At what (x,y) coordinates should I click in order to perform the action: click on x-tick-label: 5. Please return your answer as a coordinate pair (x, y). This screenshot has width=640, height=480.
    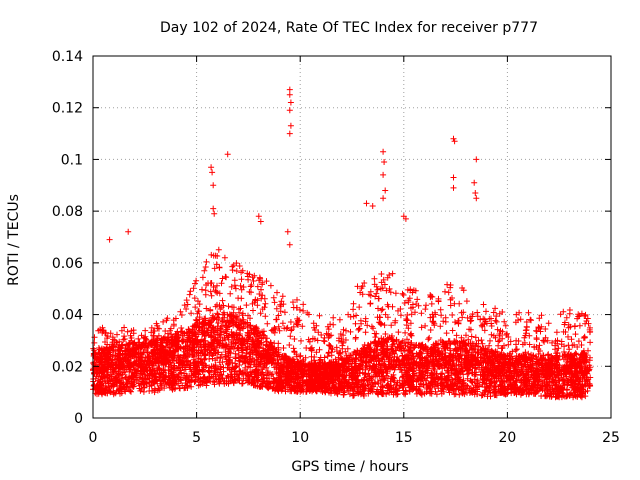
    Looking at the image, I should click on (196, 438).